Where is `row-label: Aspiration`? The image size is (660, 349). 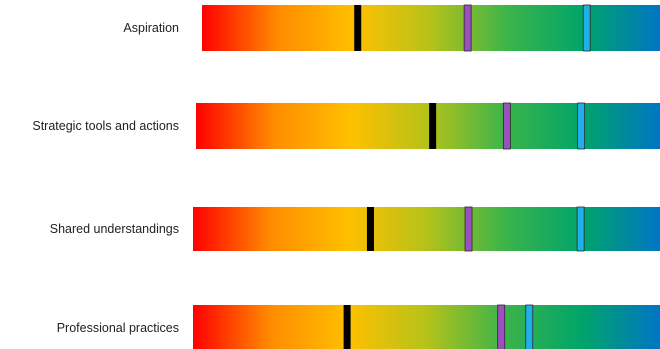
row-label: Aspiration is located at coordinates (151, 28).